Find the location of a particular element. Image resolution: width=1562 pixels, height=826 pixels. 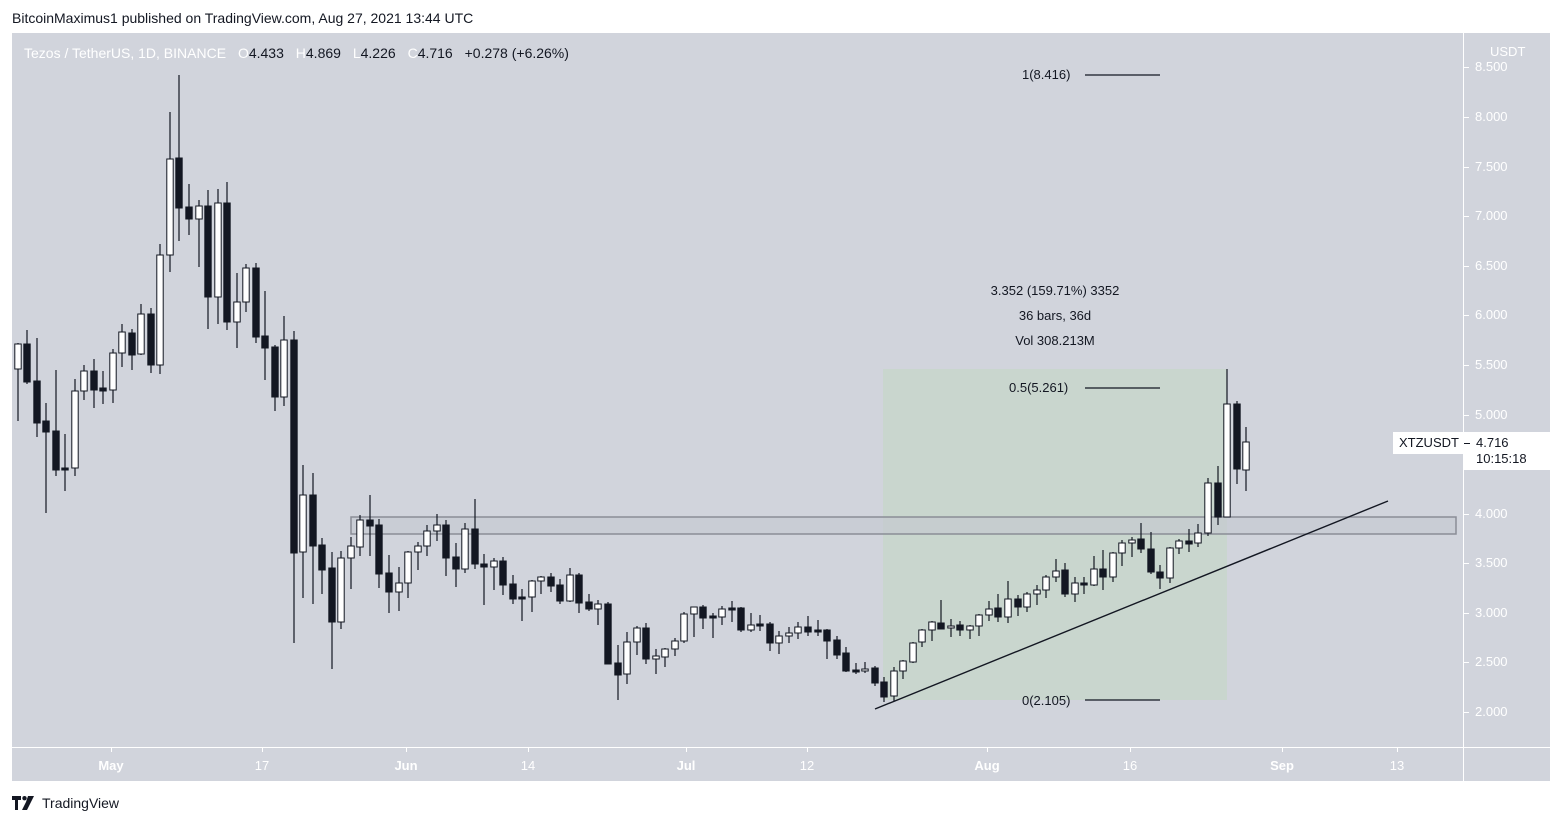

ascending-trendline is located at coordinates (1131, 605).